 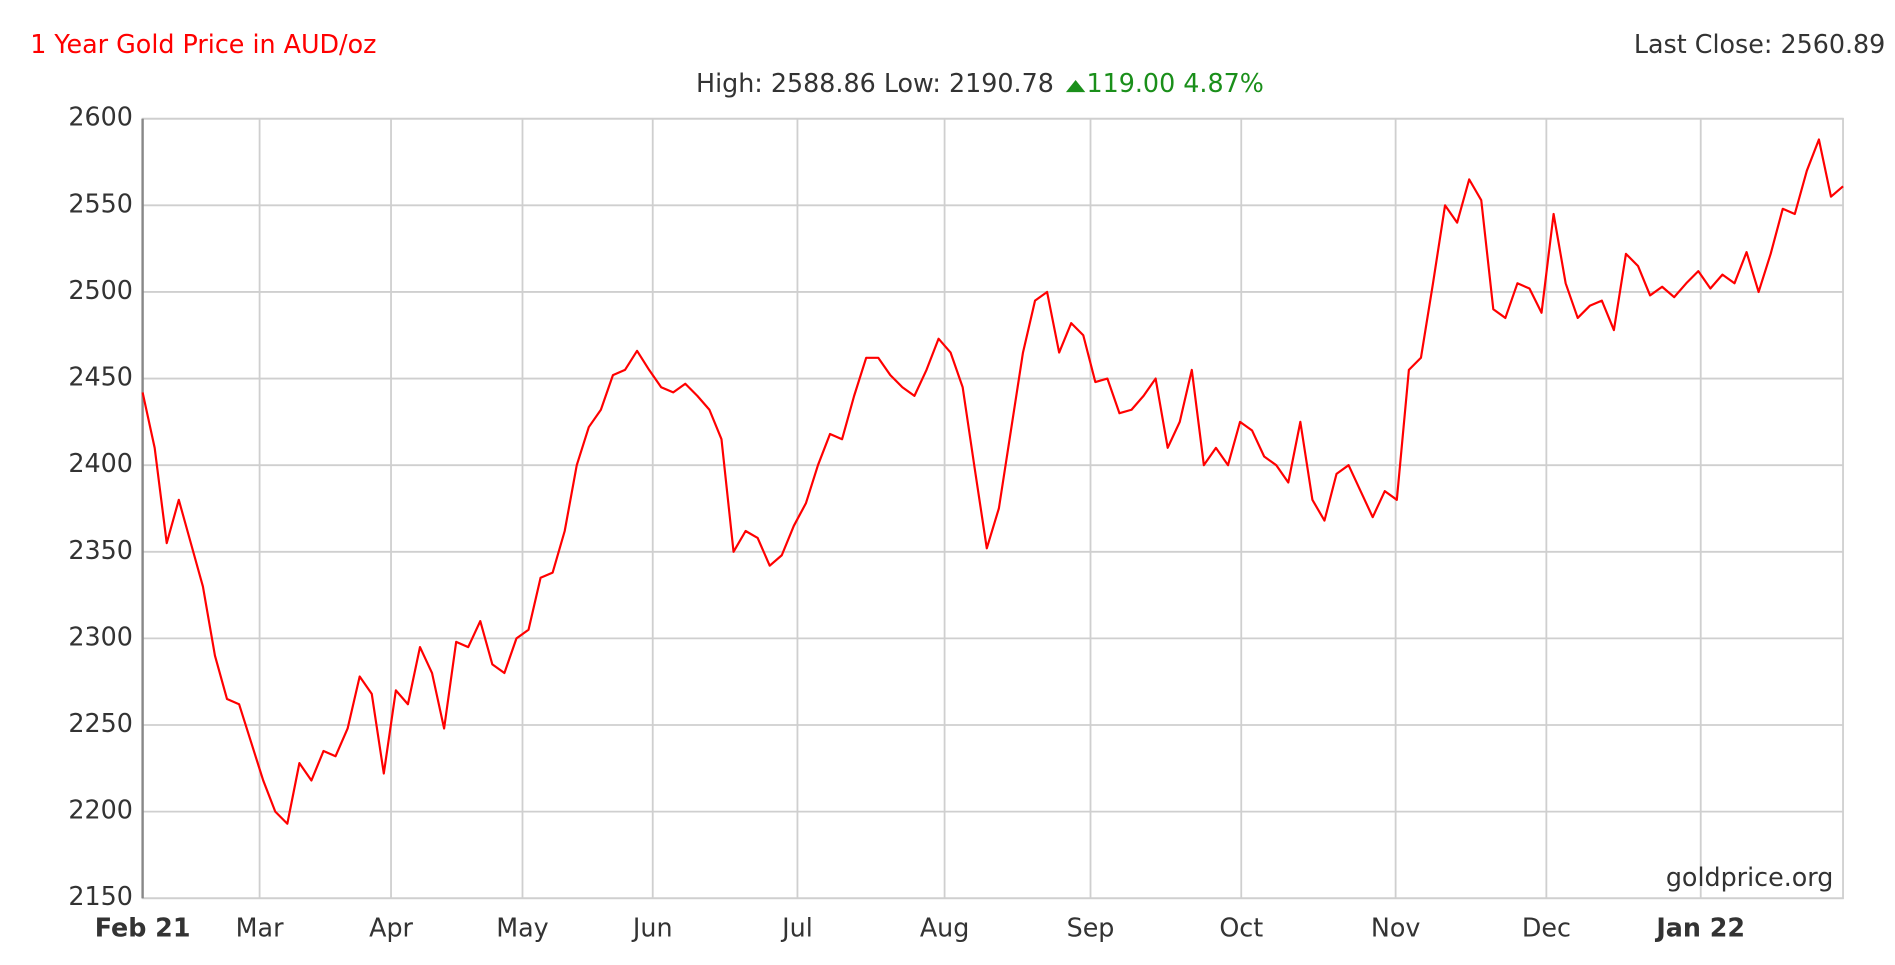 What do you see at coordinates (391, 928) in the screenshot?
I see `x-tick-label: Apr` at bounding box center [391, 928].